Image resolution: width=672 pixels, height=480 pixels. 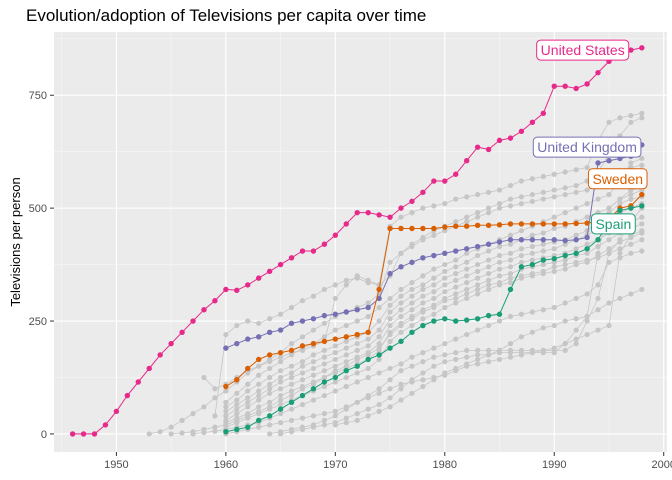 I want to click on y-axis-title: Televisions per person, so click(x=15, y=241).